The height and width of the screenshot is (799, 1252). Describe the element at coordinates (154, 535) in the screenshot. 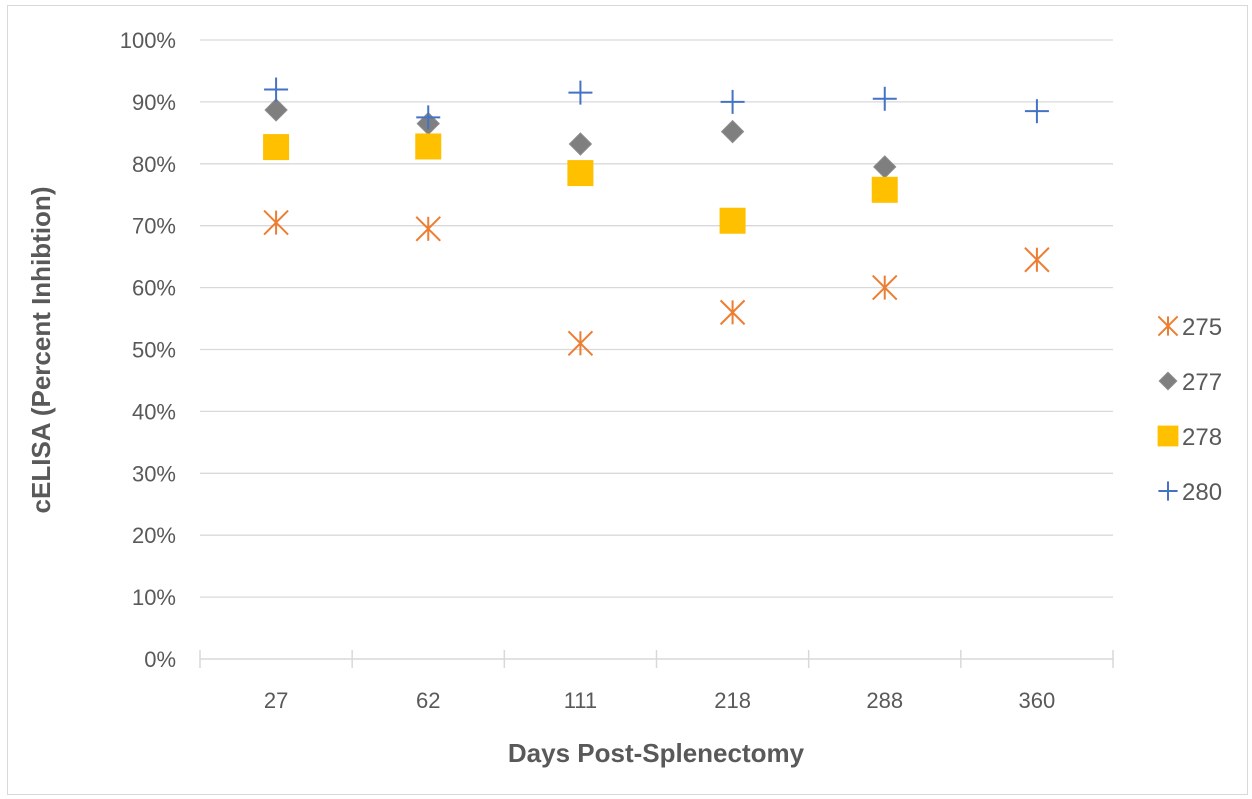

I see `y-tick-label: 20%` at that location.